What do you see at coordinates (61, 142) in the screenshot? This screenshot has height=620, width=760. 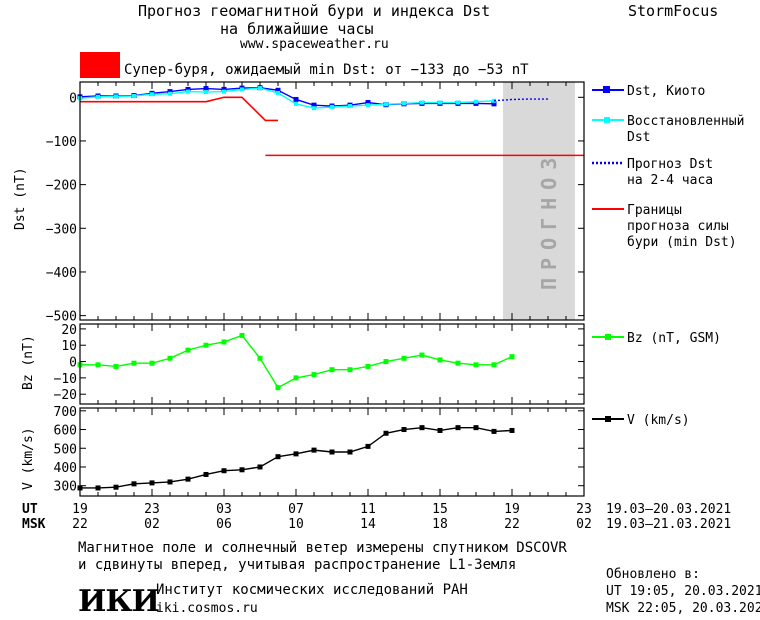 I see `y-tick-label: −100` at bounding box center [61, 142].